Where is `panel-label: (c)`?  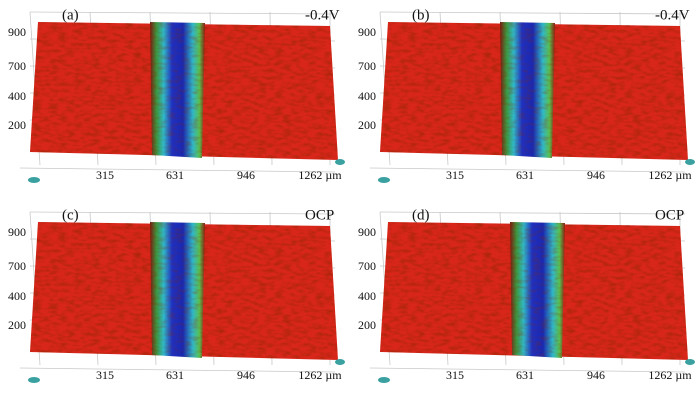
panel-label: (c) is located at coordinates (70, 215).